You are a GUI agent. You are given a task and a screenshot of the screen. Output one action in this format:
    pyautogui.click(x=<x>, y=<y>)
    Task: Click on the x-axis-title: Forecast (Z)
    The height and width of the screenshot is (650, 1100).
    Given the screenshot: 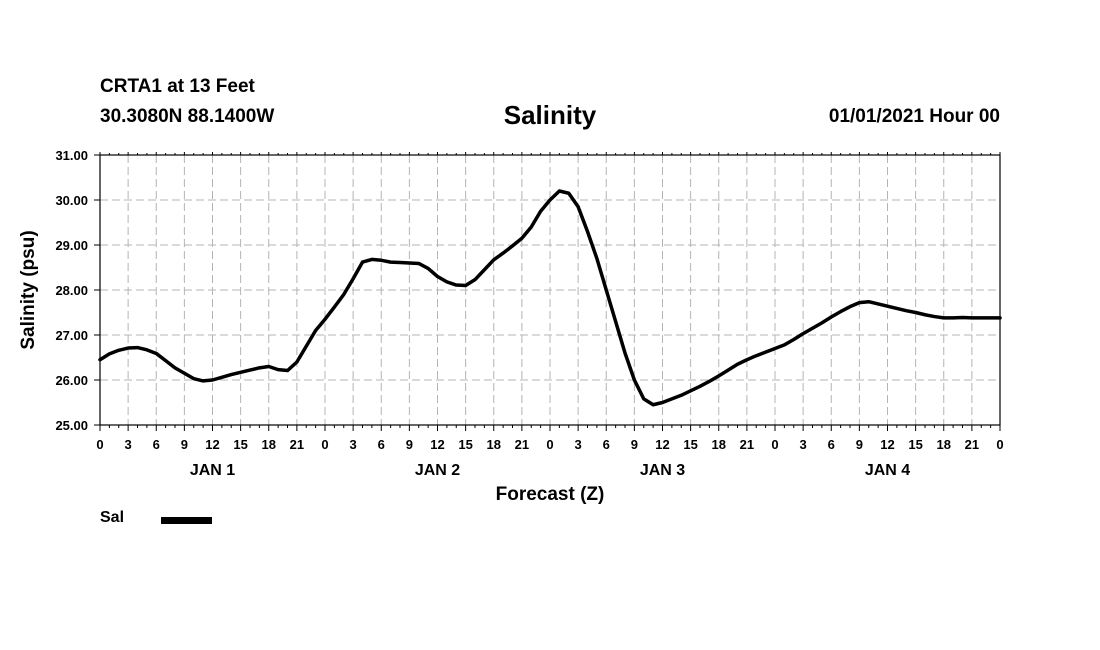 What is the action you would take?
    pyautogui.click(x=550, y=494)
    